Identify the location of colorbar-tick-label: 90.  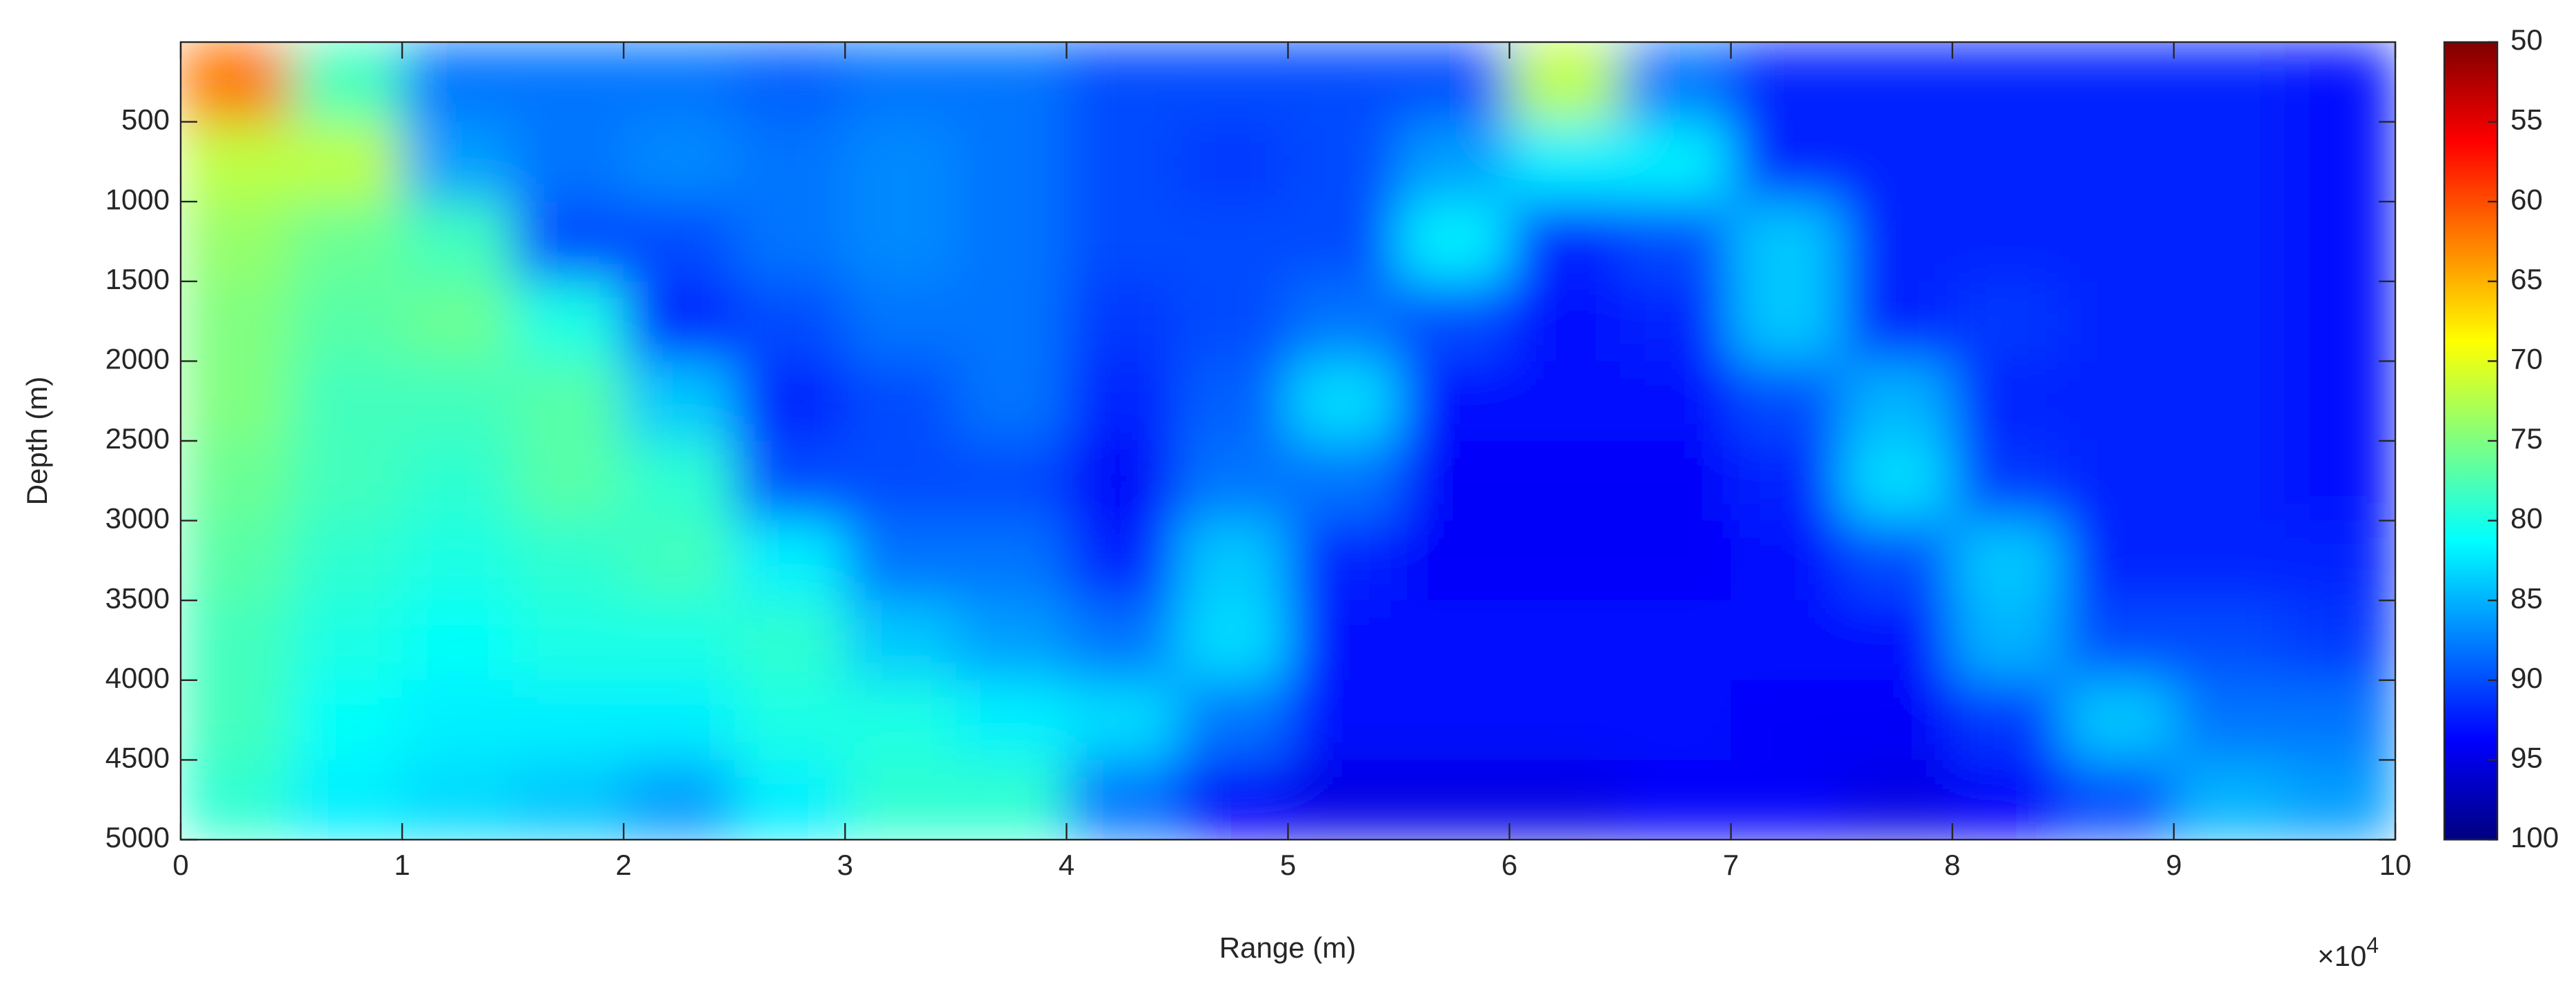
(2526, 678).